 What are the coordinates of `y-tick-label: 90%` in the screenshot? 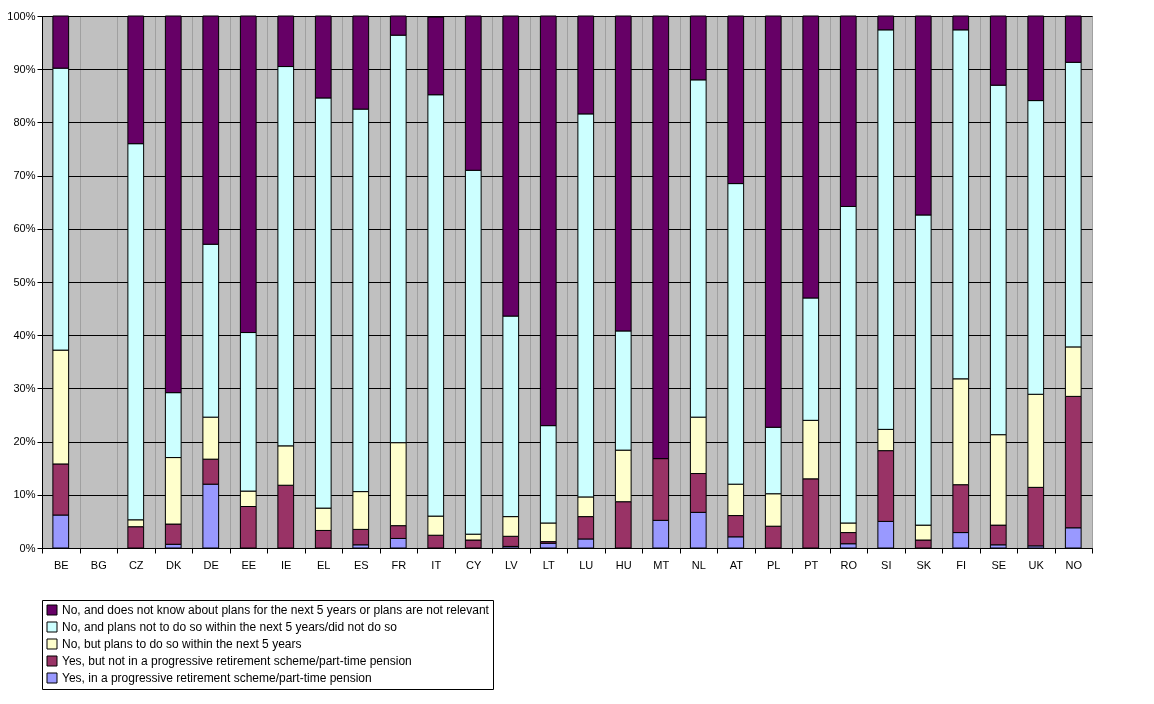 It's located at (24, 68).